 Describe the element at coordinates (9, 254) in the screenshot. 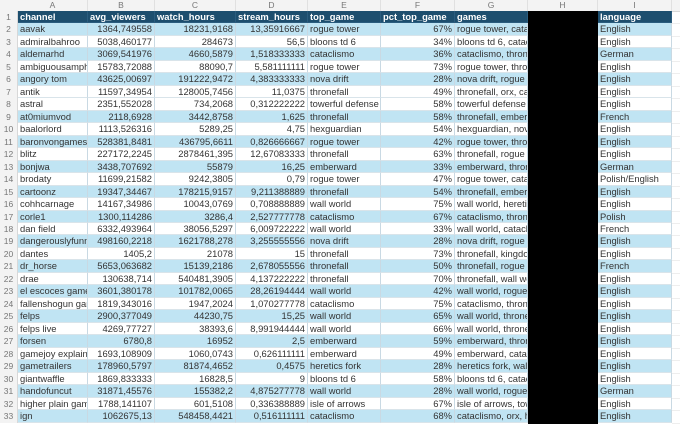

I see `row-number: 20` at that location.